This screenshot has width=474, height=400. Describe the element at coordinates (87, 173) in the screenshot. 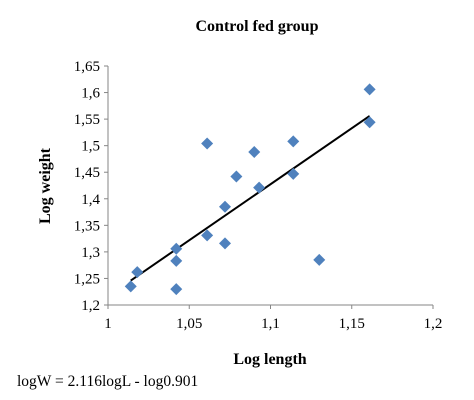

I see `y-tick-label: 1,45` at that location.